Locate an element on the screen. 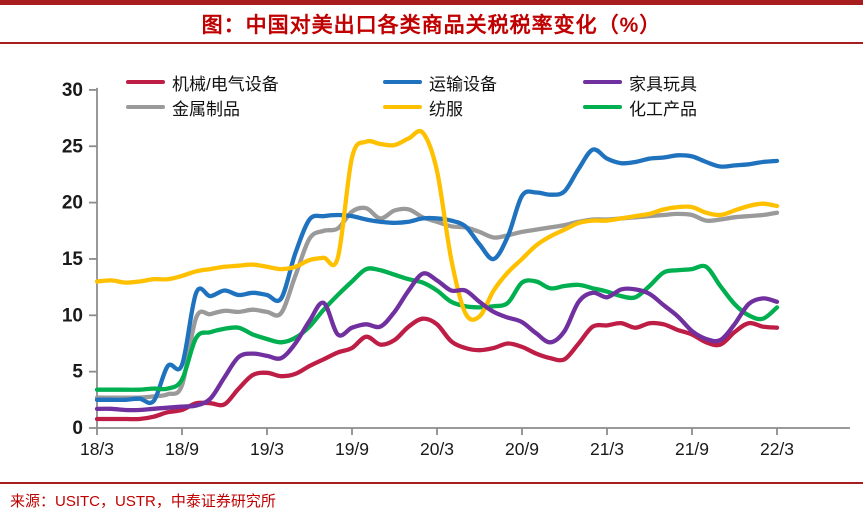 The width and height of the screenshot is (863, 518). x-tick-label: 19/9 is located at coordinates (352, 449).